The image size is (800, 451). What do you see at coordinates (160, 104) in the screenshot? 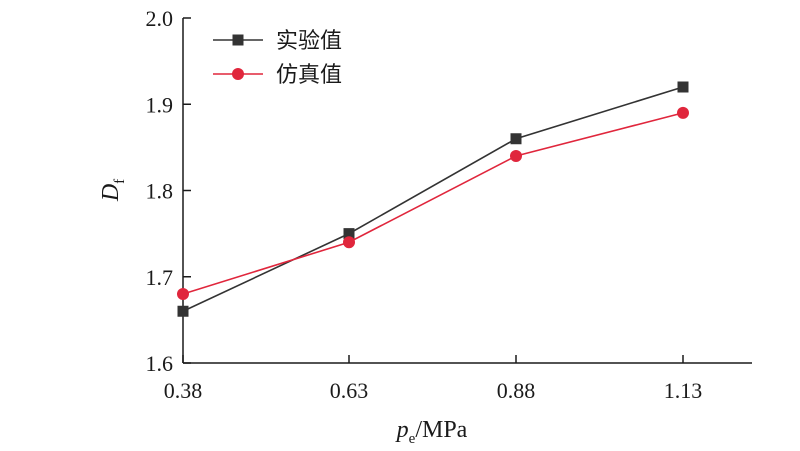
I see `y-tick-label: 1.9` at bounding box center [160, 104].